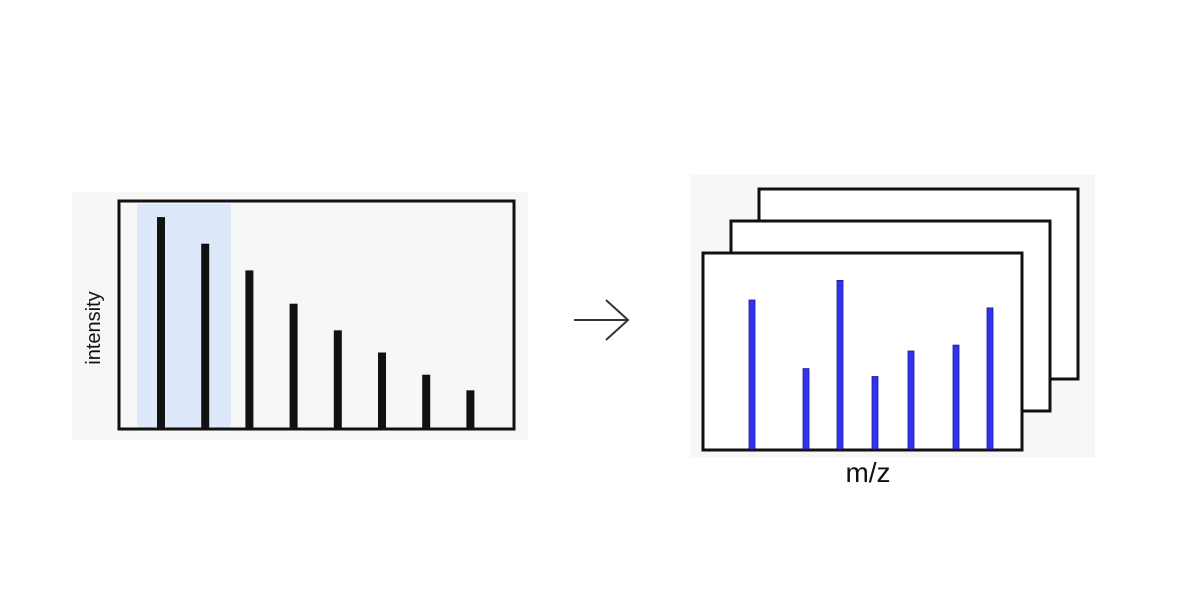  I want to click on x-axis-label: m/z, so click(867, 472).